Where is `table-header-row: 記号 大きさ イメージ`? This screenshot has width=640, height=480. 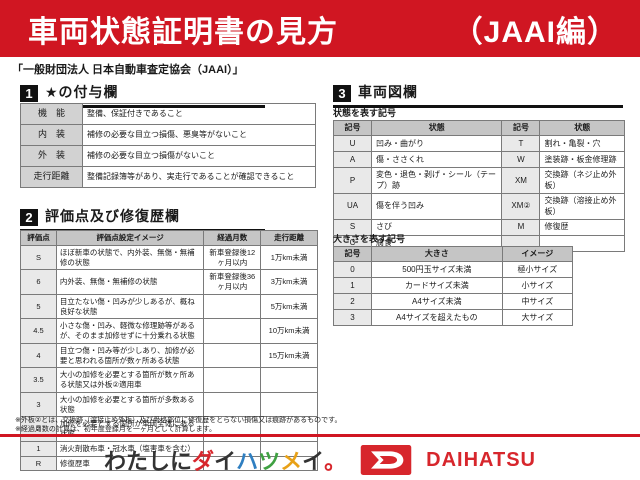 table-header-row: 記号 大きさ イメージ is located at coordinates (453, 254).